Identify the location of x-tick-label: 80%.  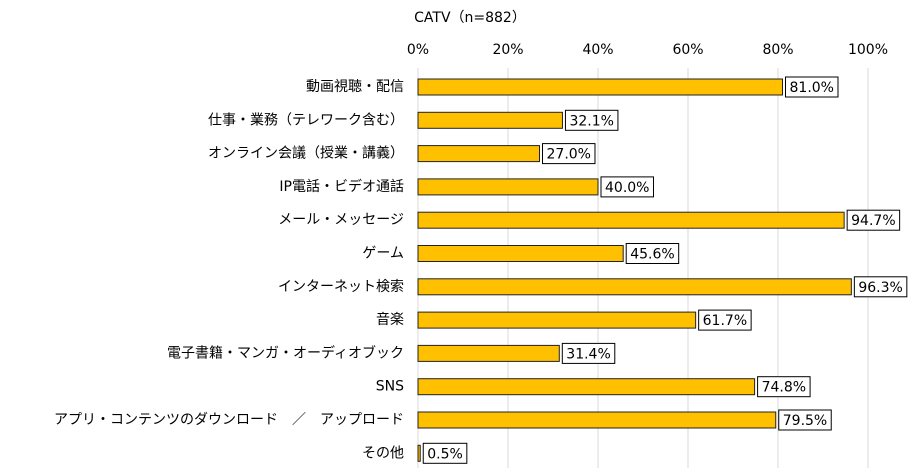
(777, 50).